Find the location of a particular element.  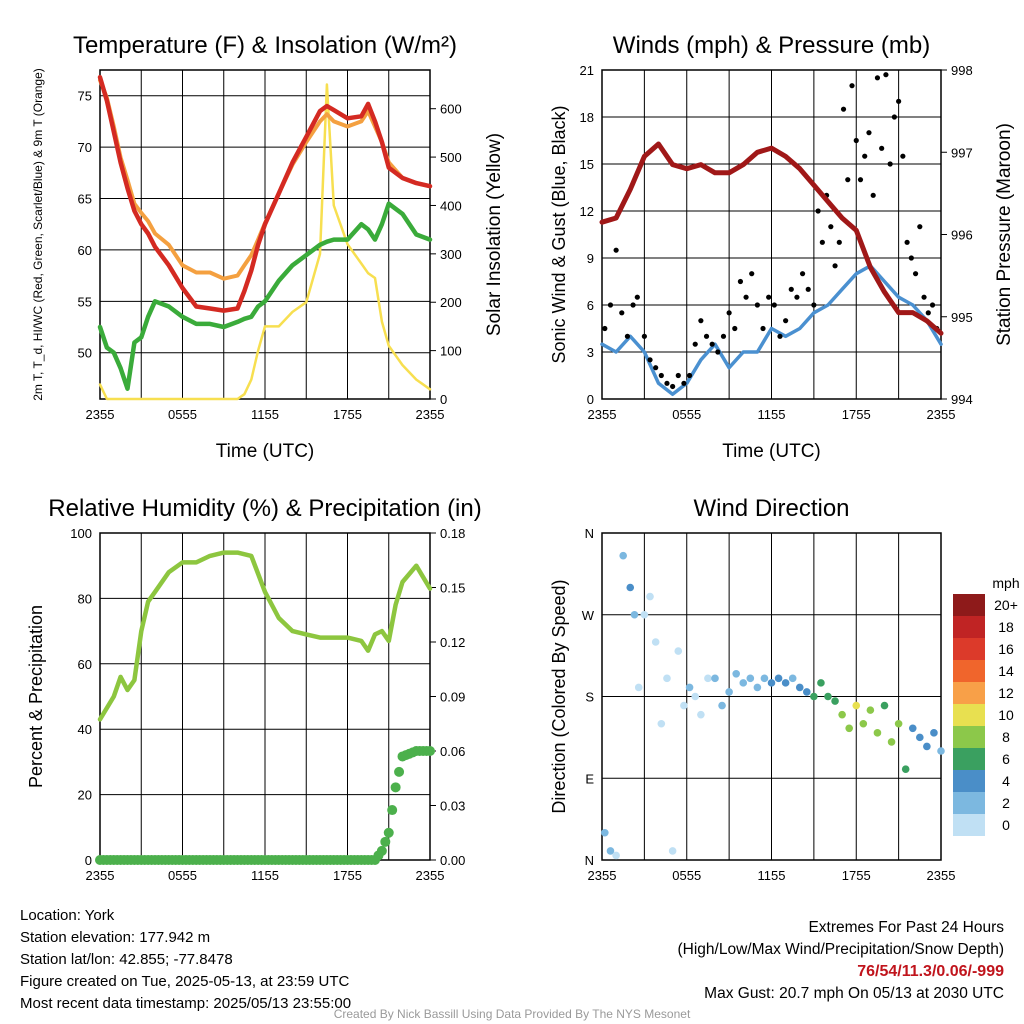

y-tick-label: 9 is located at coordinates (590, 258).